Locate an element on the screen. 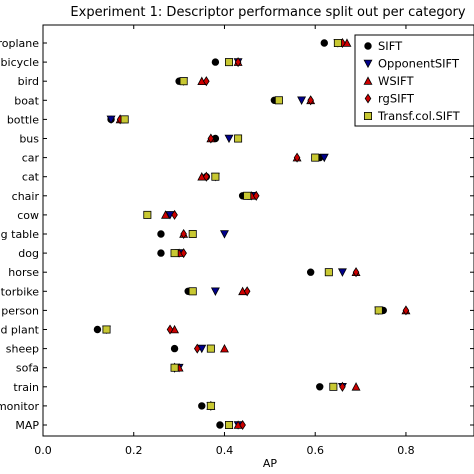  point-transf-col-sift-cow is located at coordinates (147, 214).